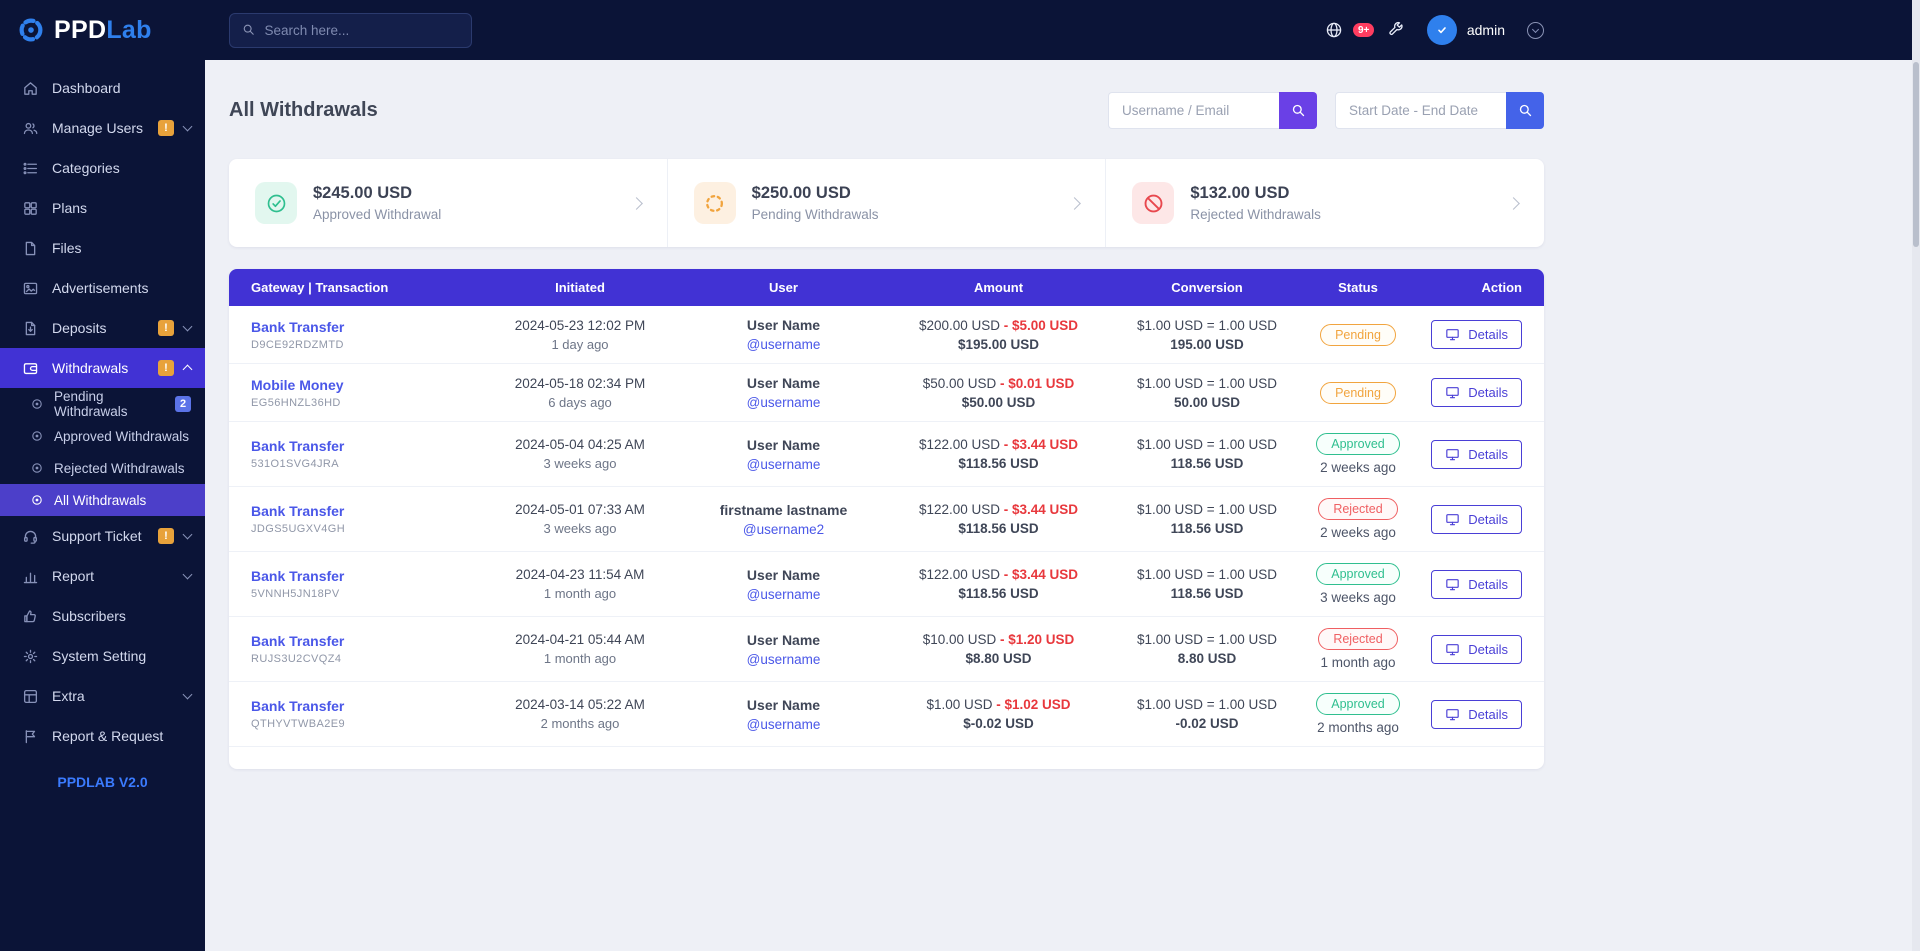 This screenshot has height=951, width=1920. I want to click on initiated-ago: 2 months ago, so click(580, 723).